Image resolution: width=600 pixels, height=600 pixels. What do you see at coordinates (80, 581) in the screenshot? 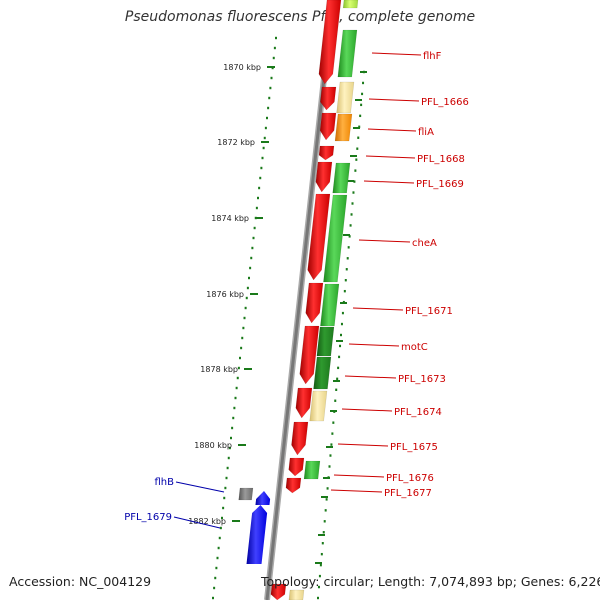
I see `accession-text: Accession: NC_004129` at bounding box center [80, 581].